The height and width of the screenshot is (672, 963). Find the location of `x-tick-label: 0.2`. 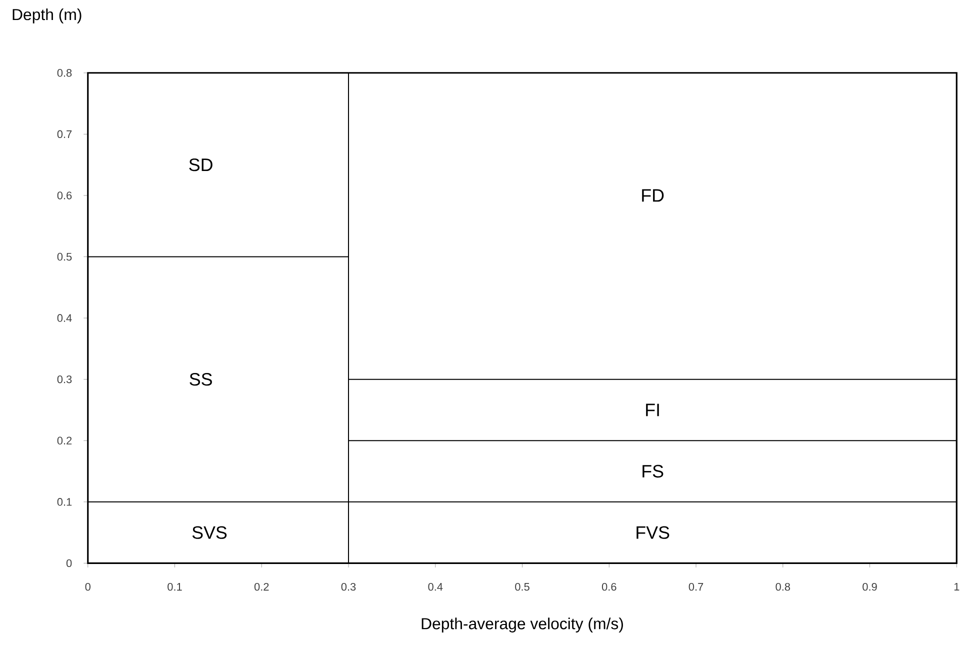

x-tick-label: 0.2 is located at coordinates (261, 586).